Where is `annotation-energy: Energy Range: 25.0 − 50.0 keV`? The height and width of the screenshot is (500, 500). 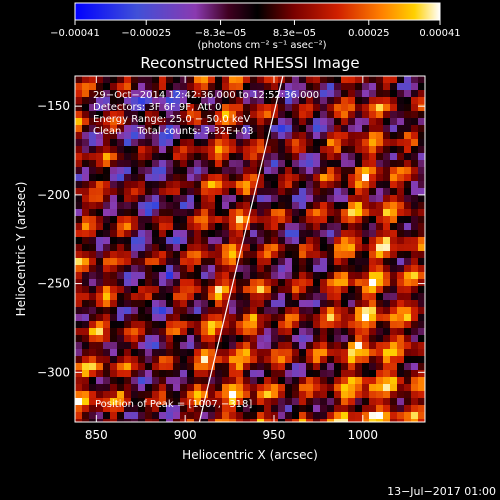 annotation-energy: Energy Range: 25.0 − 50.0 keV is located at coordinates (171, 119).